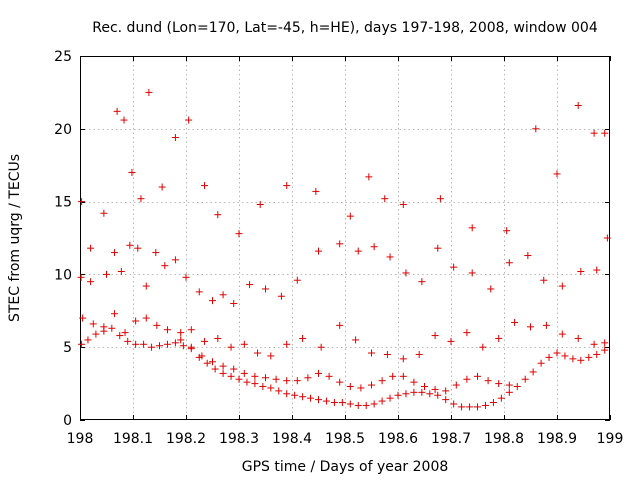 This screenshot has height=480, width=640. I want to click on x-axis-label: GPS time / Days of year 2008, so click(345, 467).